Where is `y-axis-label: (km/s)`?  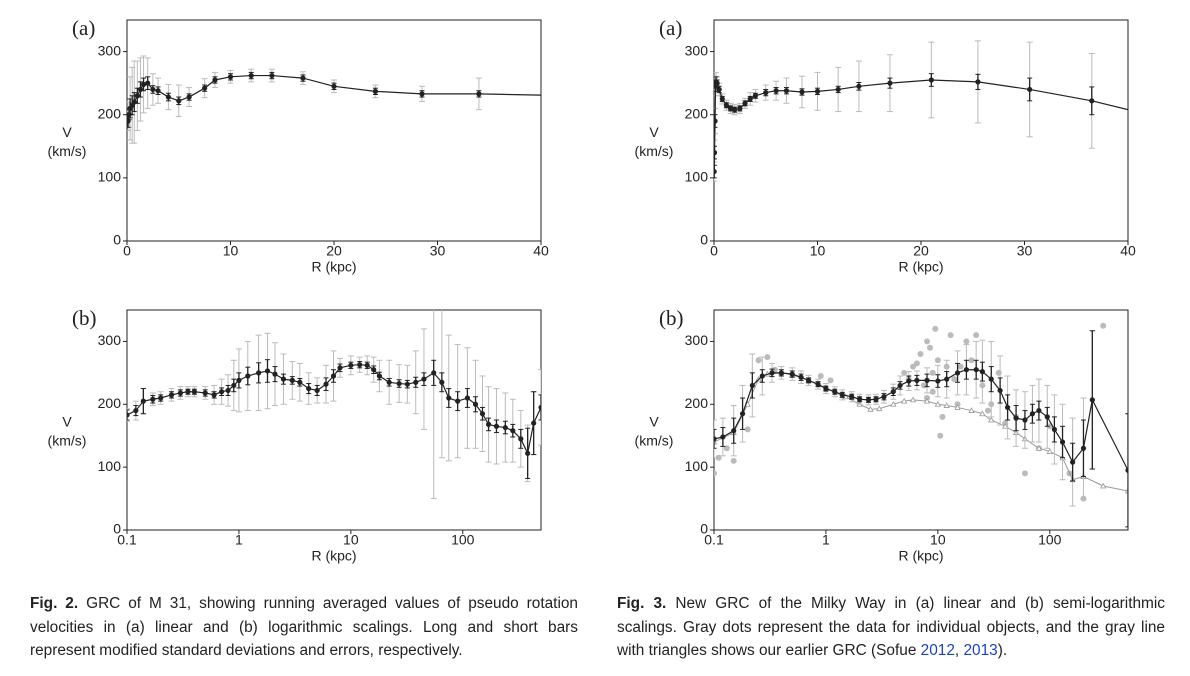 y-axis-label: (km/s) is located at coordinates (654, 151).